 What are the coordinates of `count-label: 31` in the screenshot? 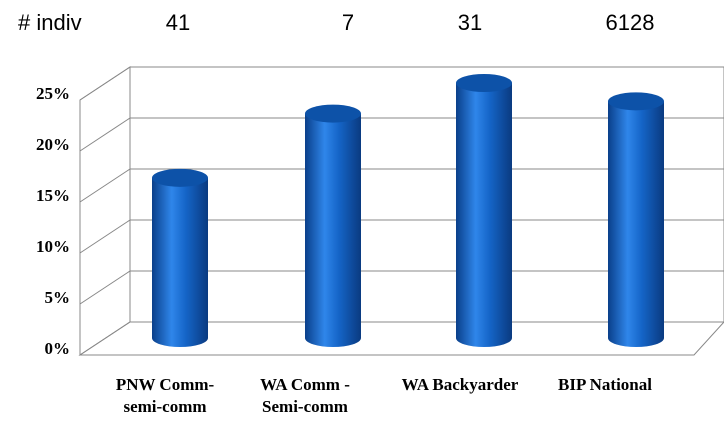 It's located at (470, 22).